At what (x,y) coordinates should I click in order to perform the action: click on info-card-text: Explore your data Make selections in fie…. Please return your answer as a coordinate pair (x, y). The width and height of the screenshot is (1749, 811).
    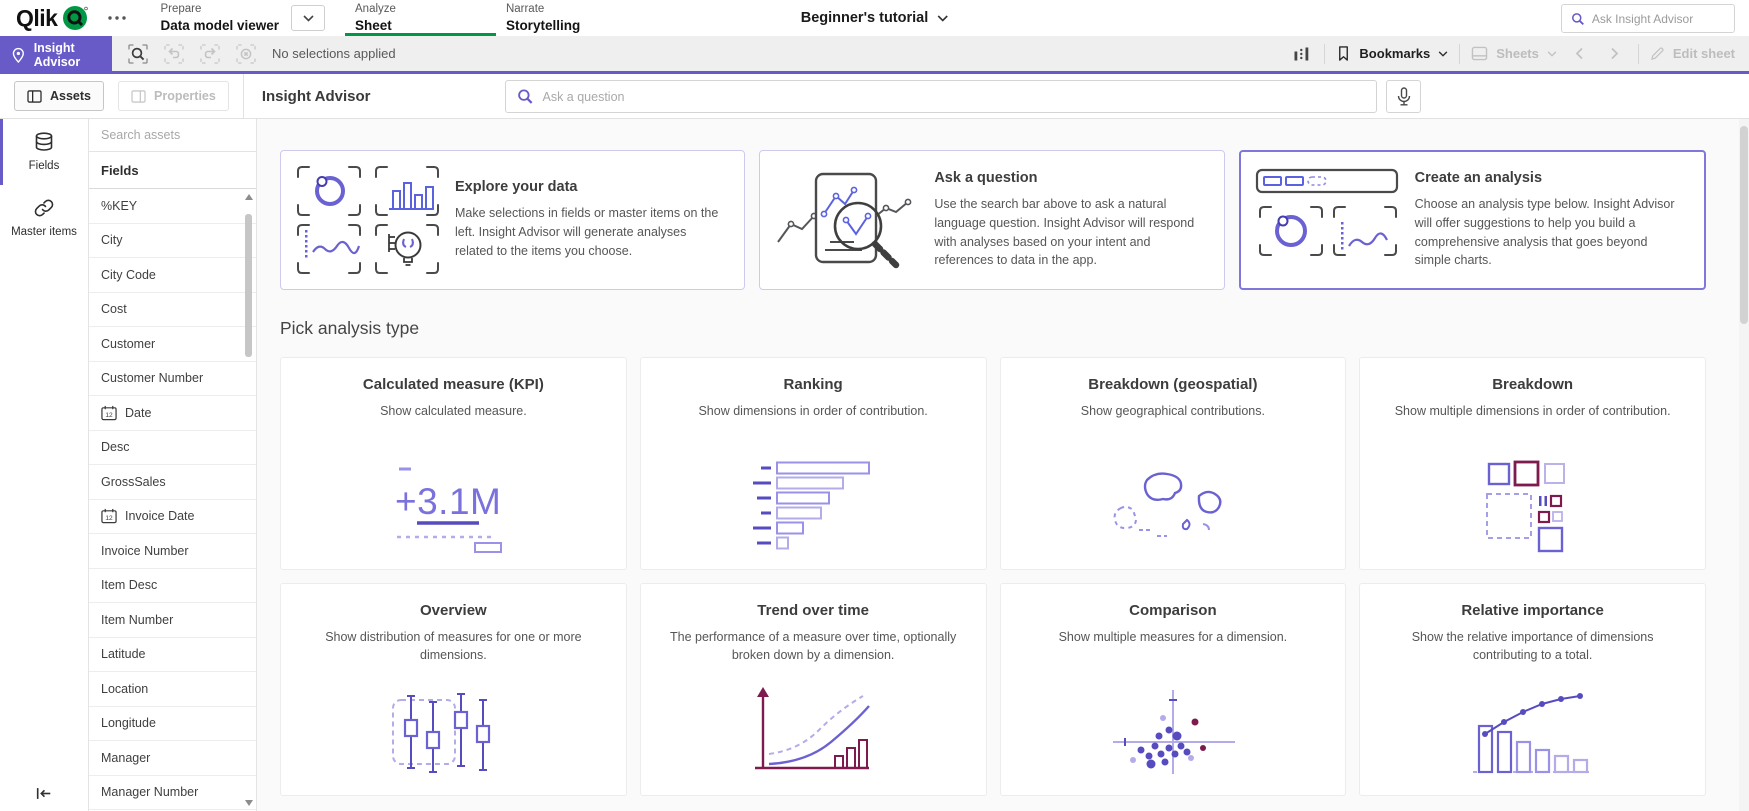
    Looking at the image, I should click on (589, 219).